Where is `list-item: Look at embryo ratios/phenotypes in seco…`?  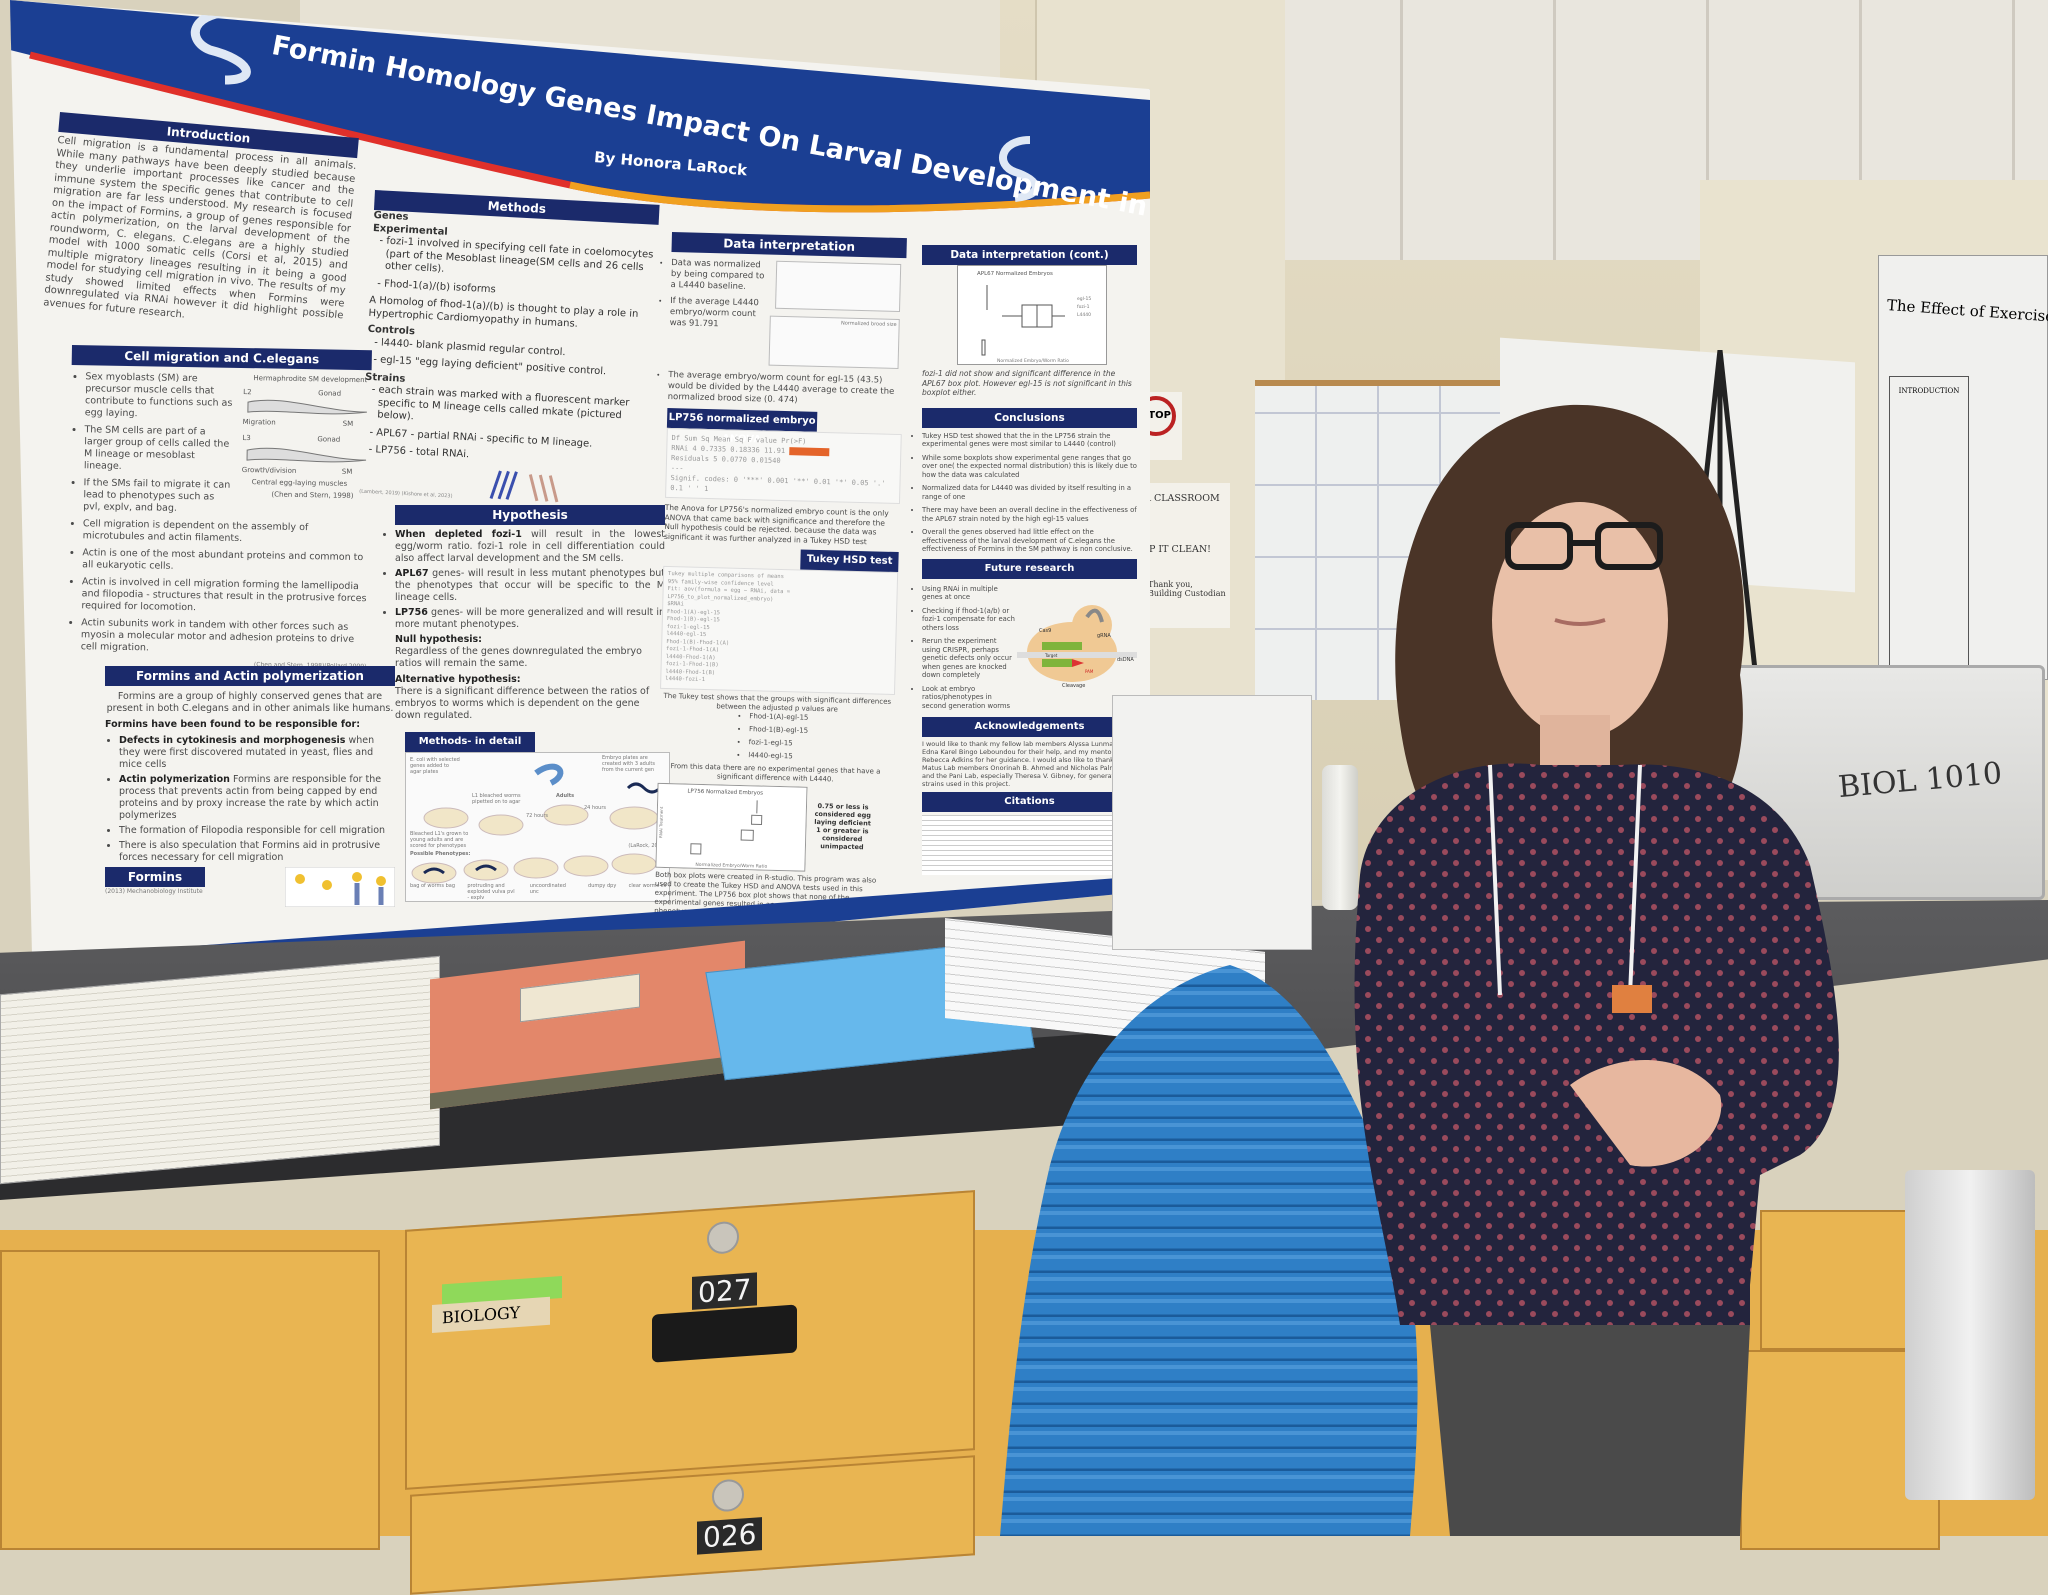
list-item: Look at embryo ratios/phenotypes in seco… is located at coordinates (969, 698).